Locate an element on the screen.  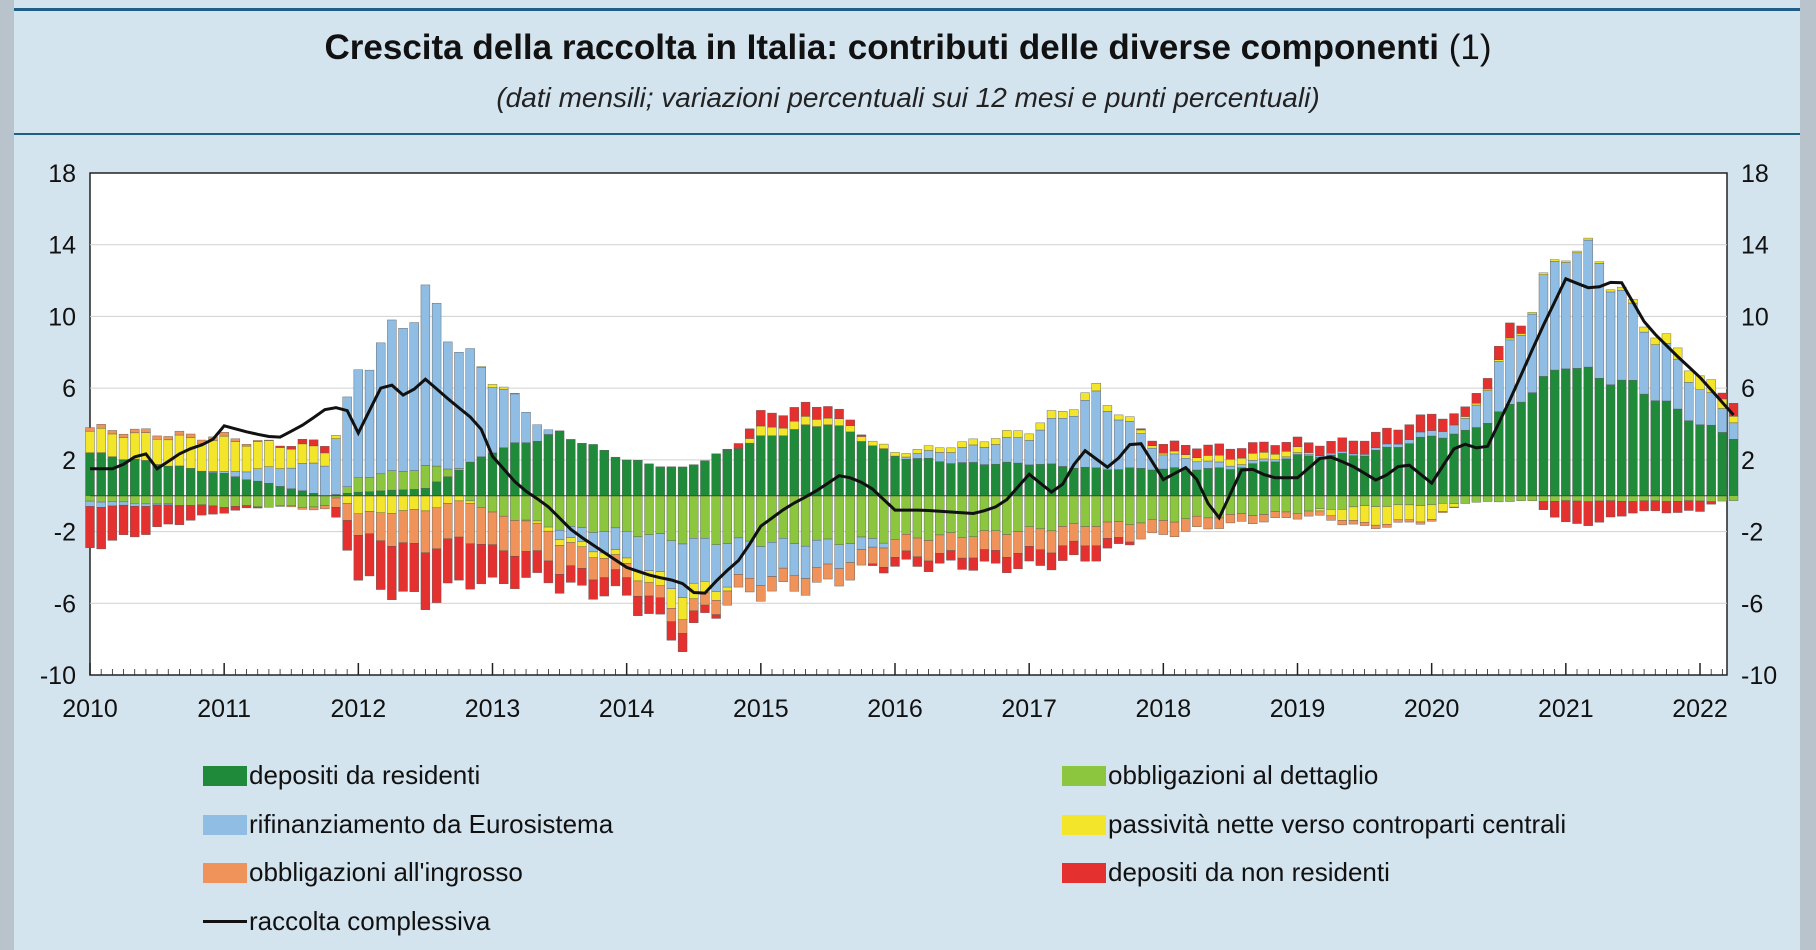
y-tick-label-right: -10 is located at coordinates (1759, 676).